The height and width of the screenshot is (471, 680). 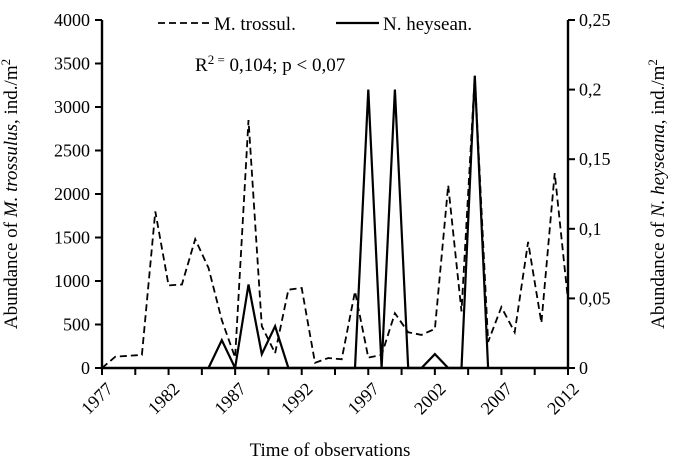 I want to click on x-axis-tick-label: 1997, so click(x=364, y=399).